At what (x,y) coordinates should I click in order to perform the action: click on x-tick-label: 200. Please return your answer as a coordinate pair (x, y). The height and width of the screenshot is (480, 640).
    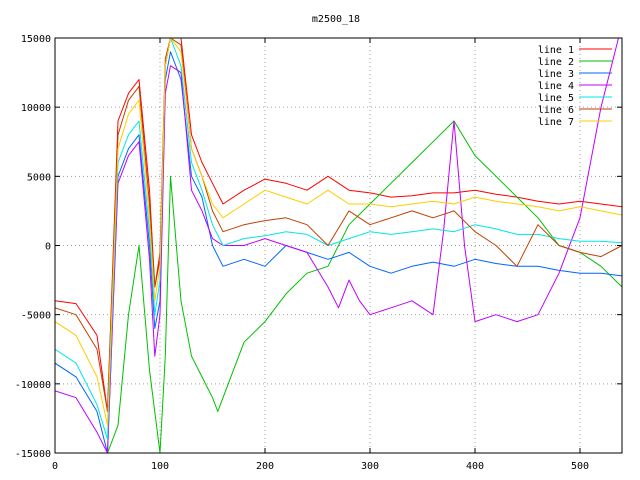
    Looking at the image, I should click on (265, 466).